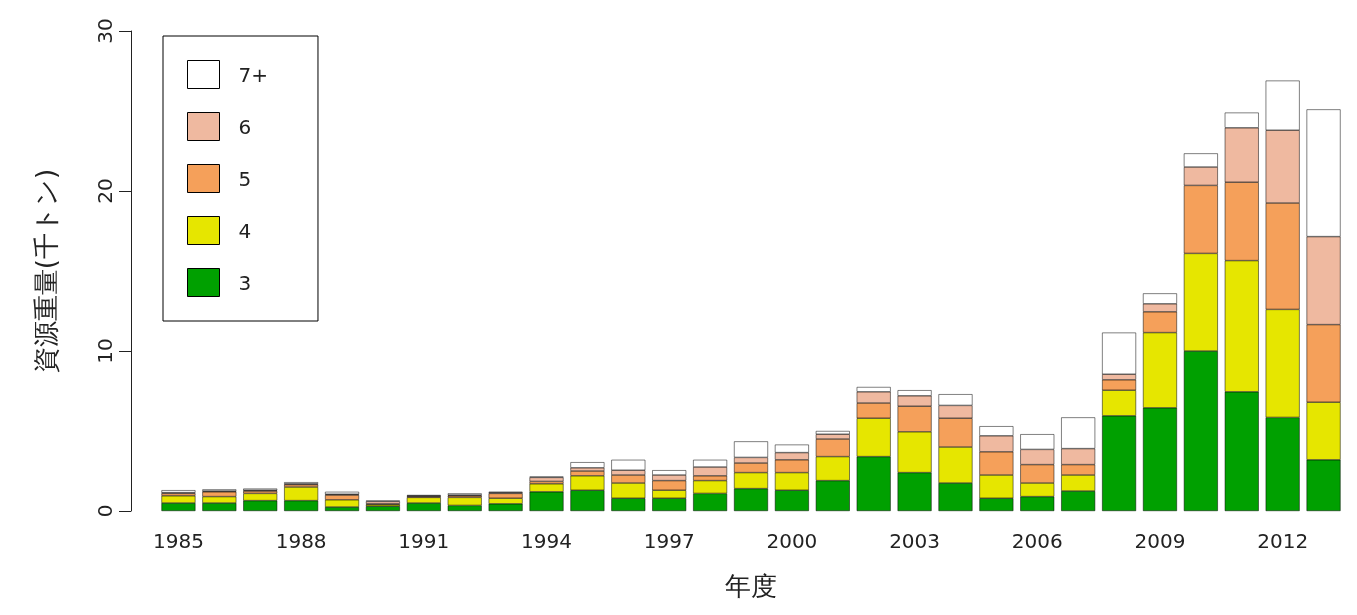  What do you see at coordinates (105, 351) in the screenshot?
I see `y-tick-label: 10` at bounding box center [105, 351].